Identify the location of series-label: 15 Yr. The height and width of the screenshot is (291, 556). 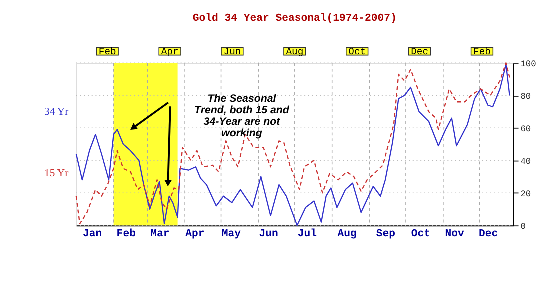
(57, 174).